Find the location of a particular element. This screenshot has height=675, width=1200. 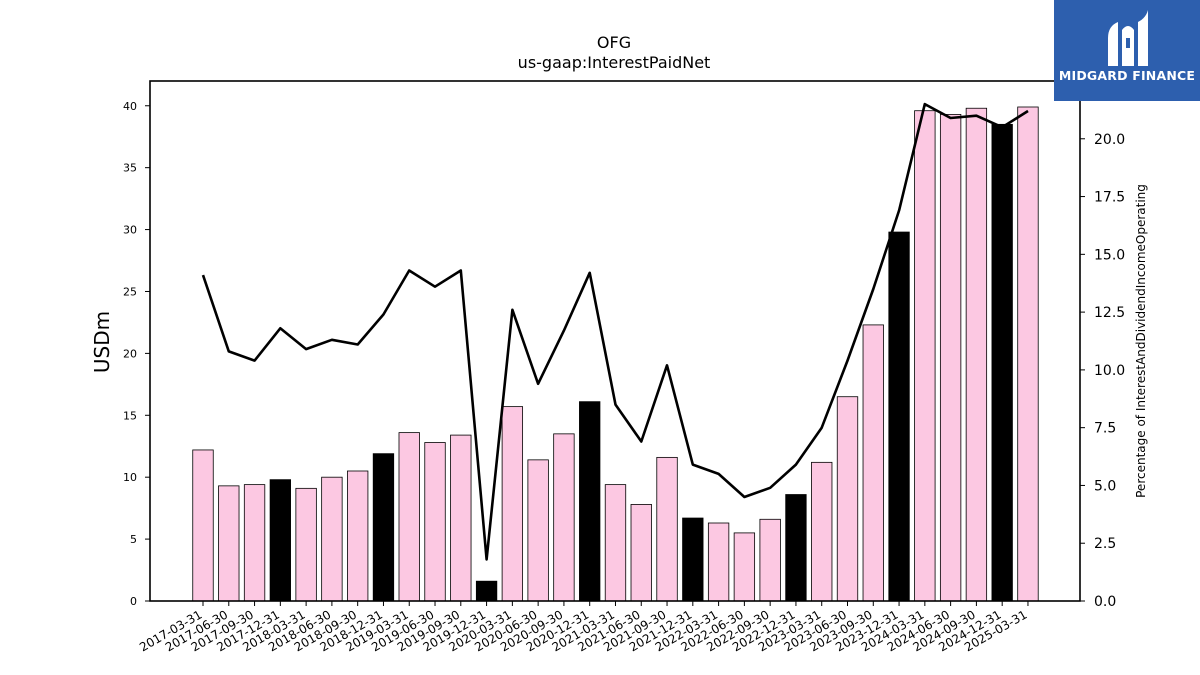

logo-text: MIDGARD FINANCE is located at coordinates (1127, 75).